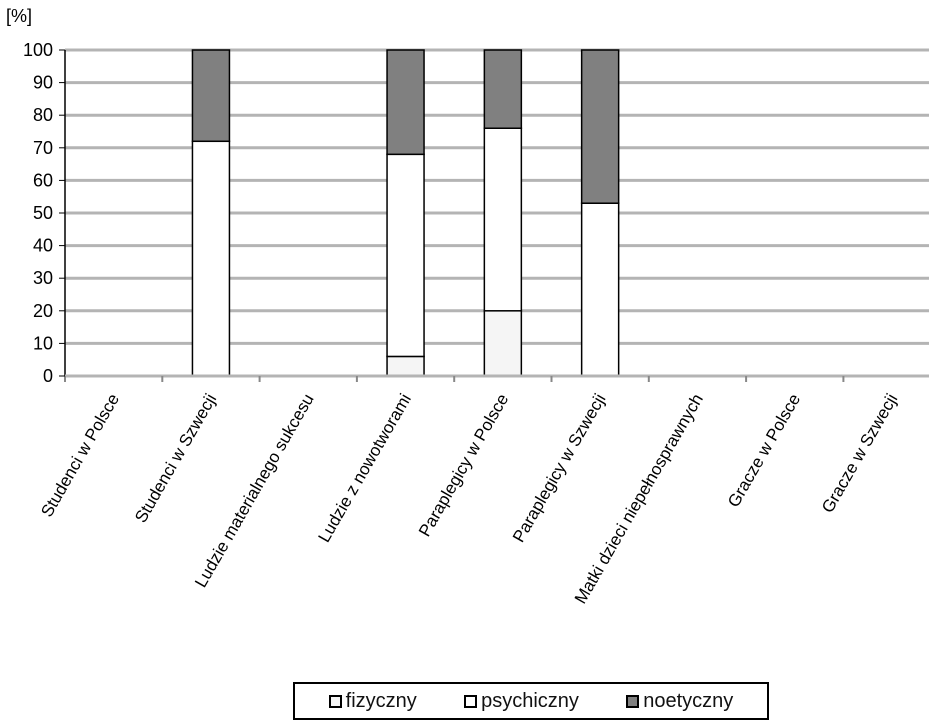  What do you see at coordinates (43, 83) in the screenshot?
I see `y-tick-label: 90` at bounding box center [43, 83].